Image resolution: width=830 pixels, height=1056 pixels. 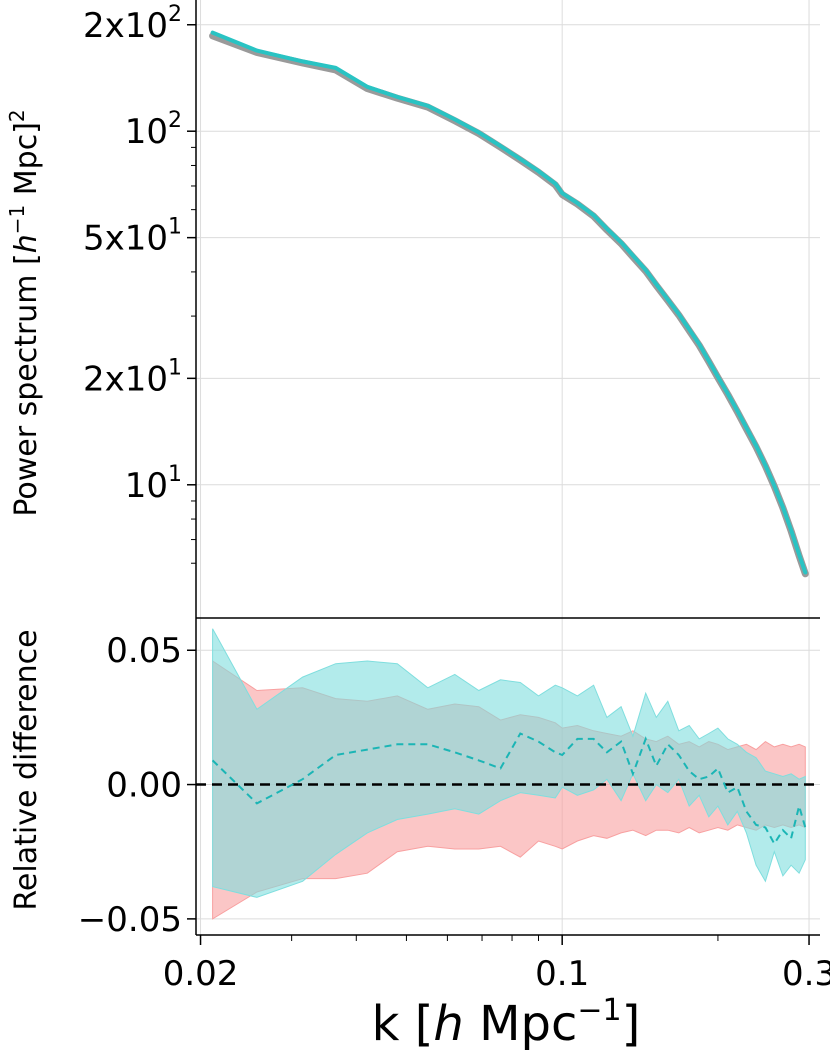 What do you see at coordinates (153, 484) in the screenshot?
I see `top-y-tick-label: 10¹` at bounding box center [153, 484].